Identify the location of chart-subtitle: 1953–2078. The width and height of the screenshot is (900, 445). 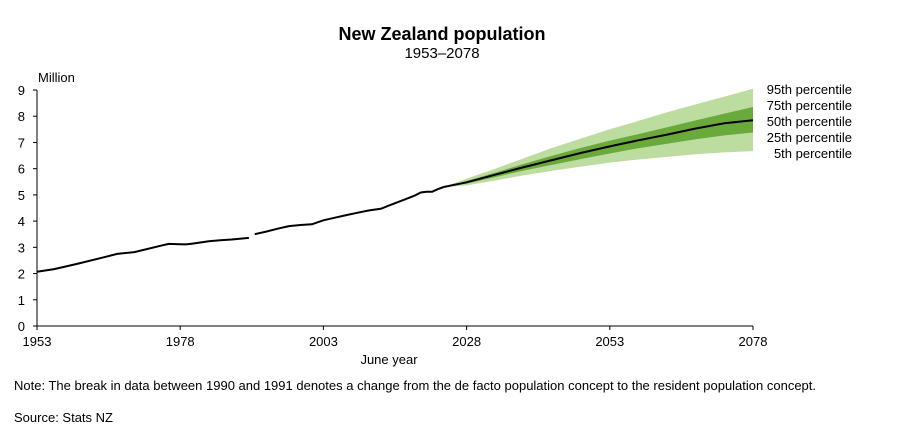
(441, 53).